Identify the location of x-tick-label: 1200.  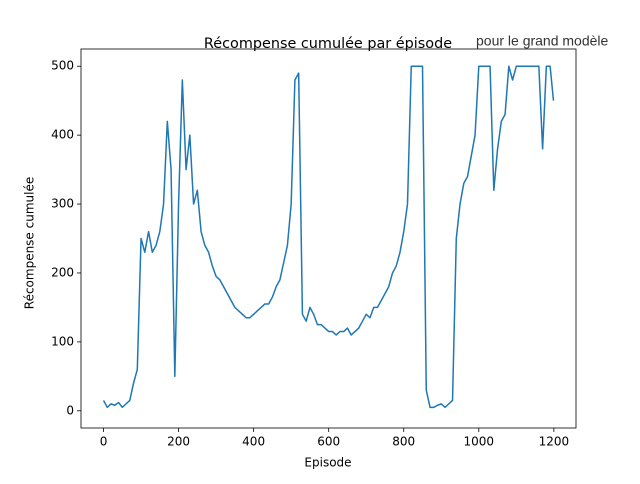
(554, 442).